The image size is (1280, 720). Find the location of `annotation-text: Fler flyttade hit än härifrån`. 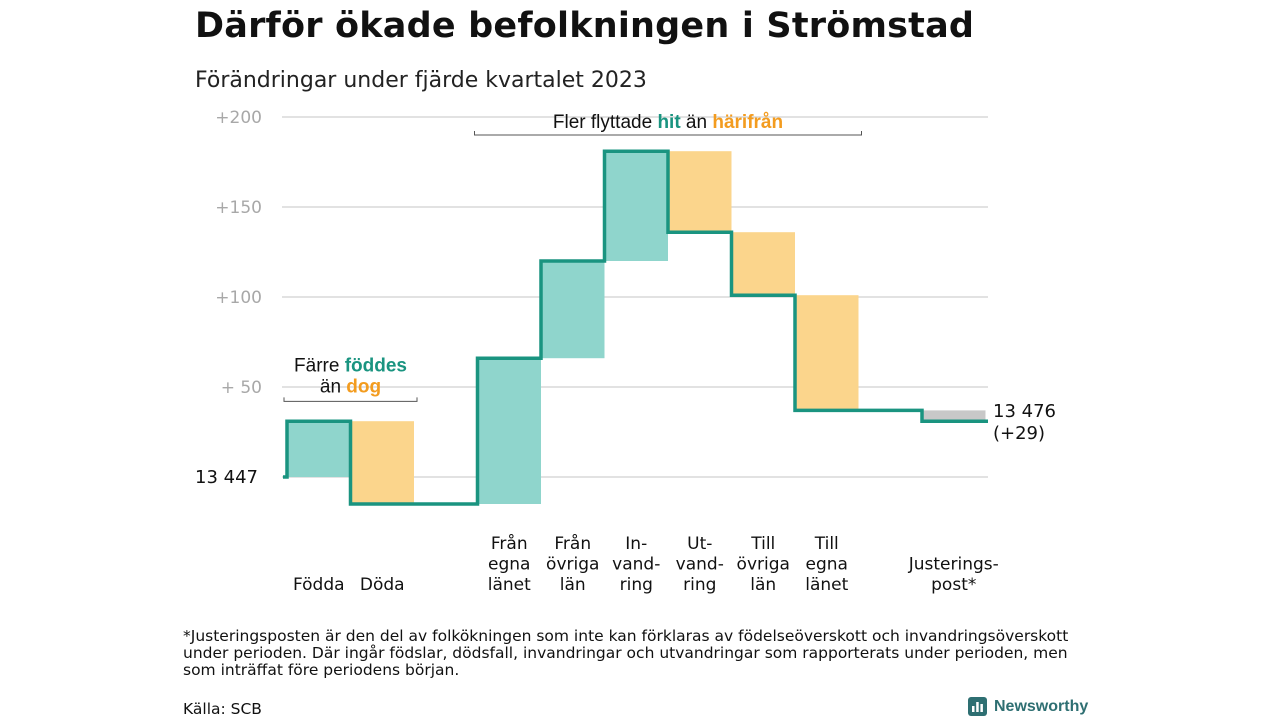

annotation-text: Fler flyttade hit än härifrån is located at coordinates (668, 122).